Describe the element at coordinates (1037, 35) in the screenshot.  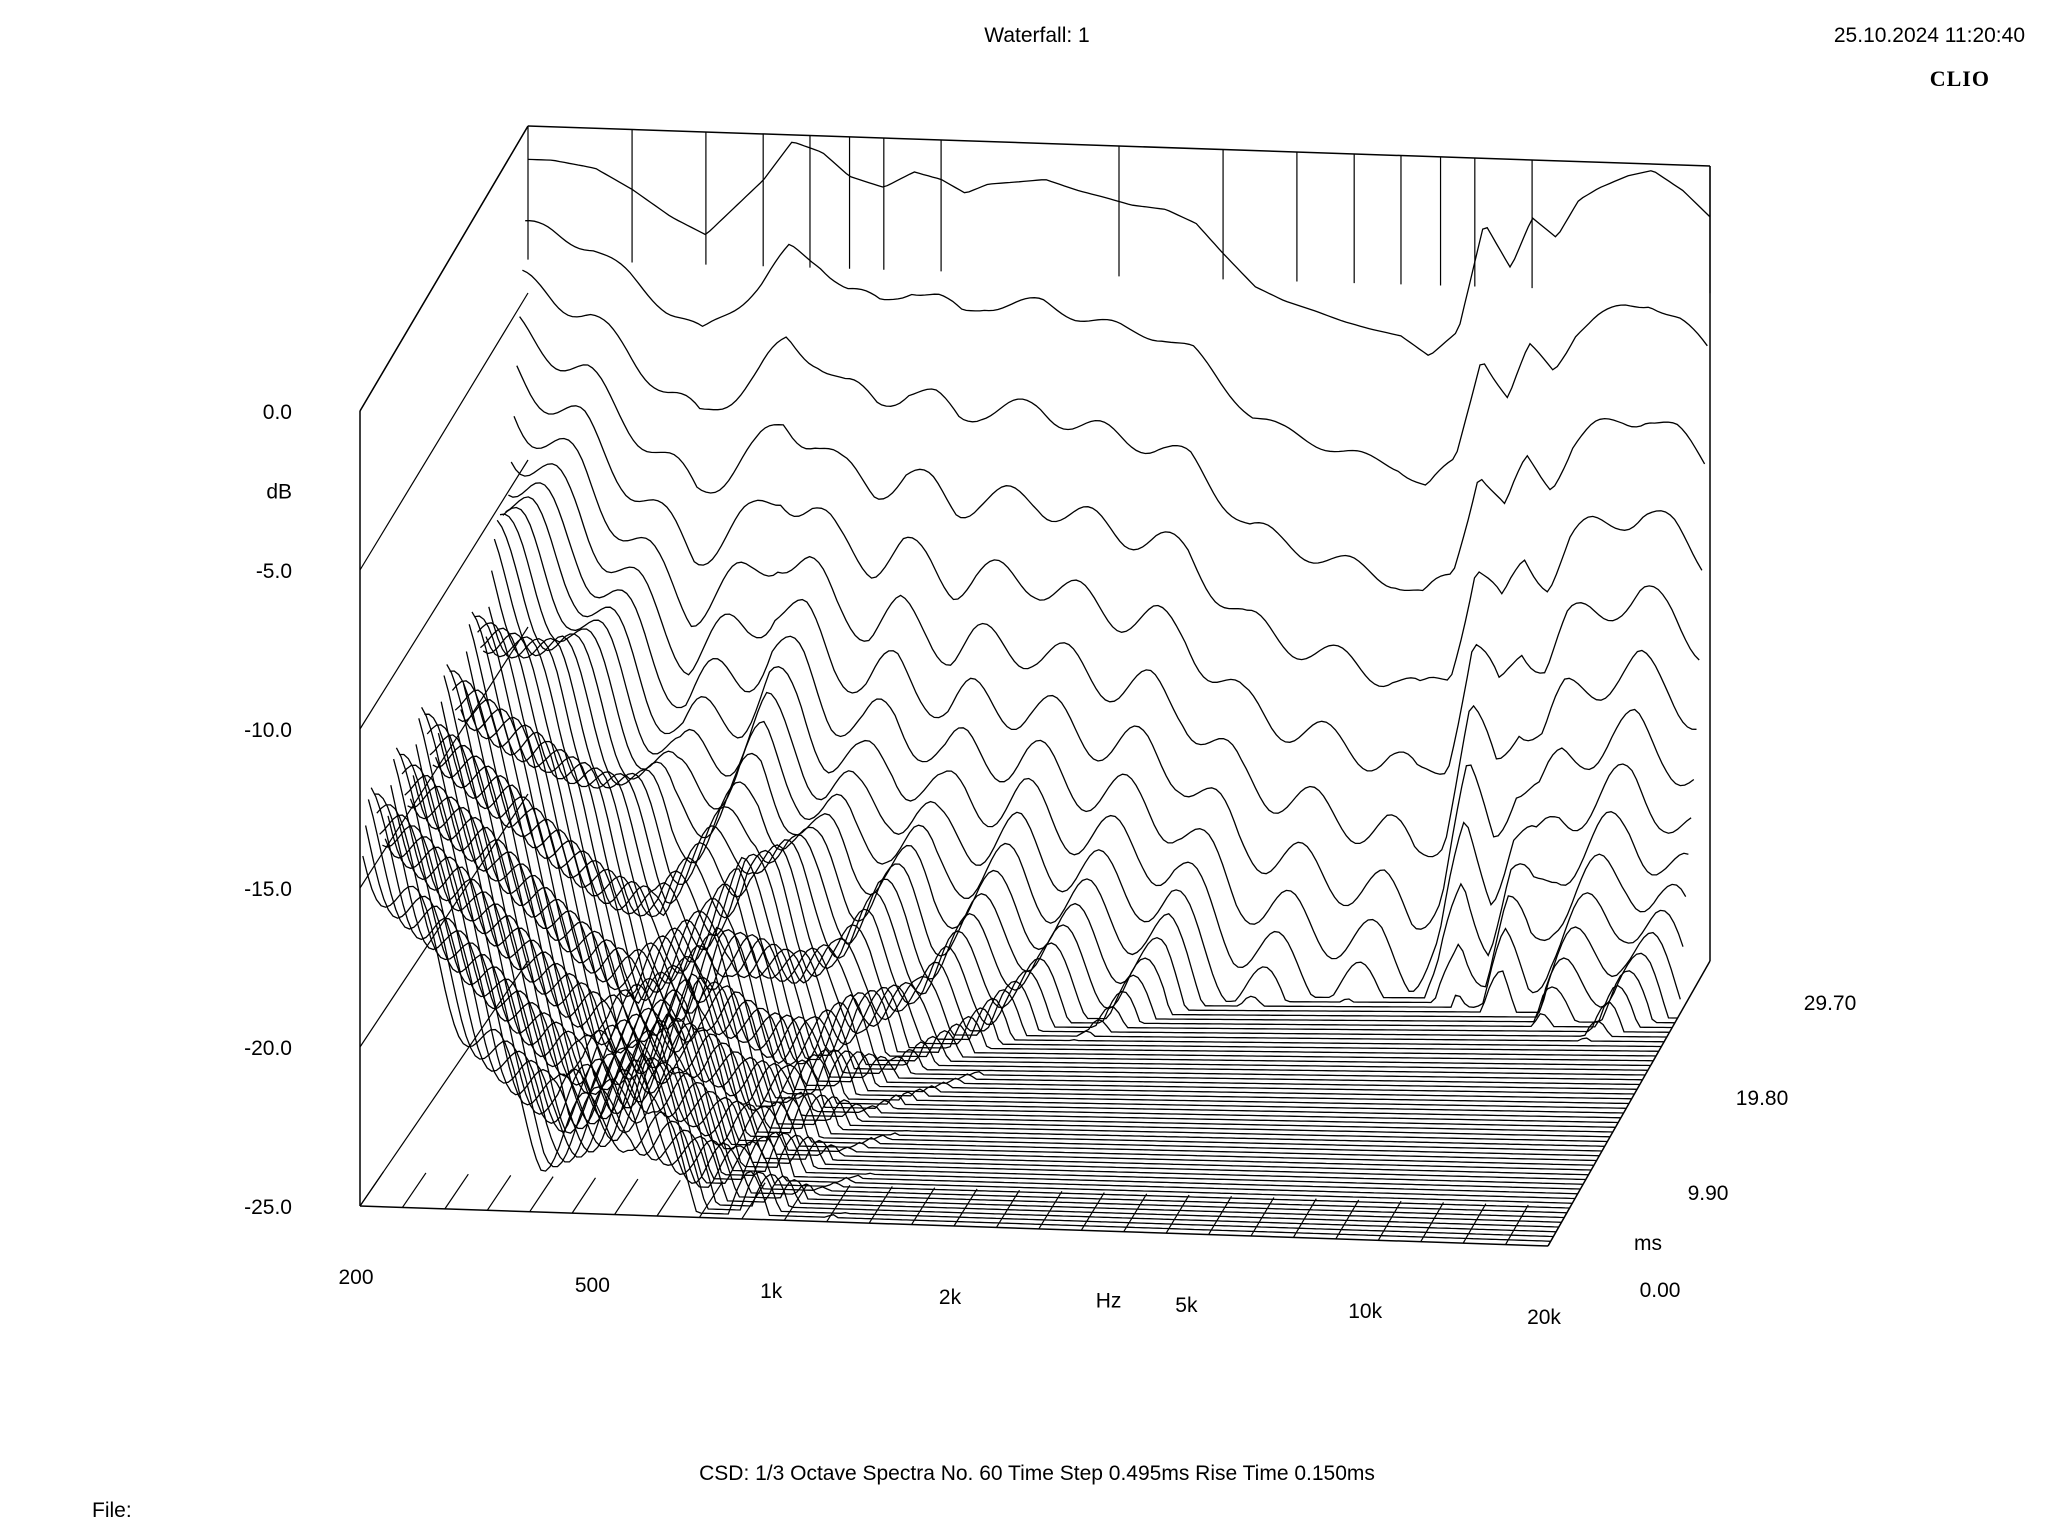
I see `chart-title: Waterfall: 1` at that location.